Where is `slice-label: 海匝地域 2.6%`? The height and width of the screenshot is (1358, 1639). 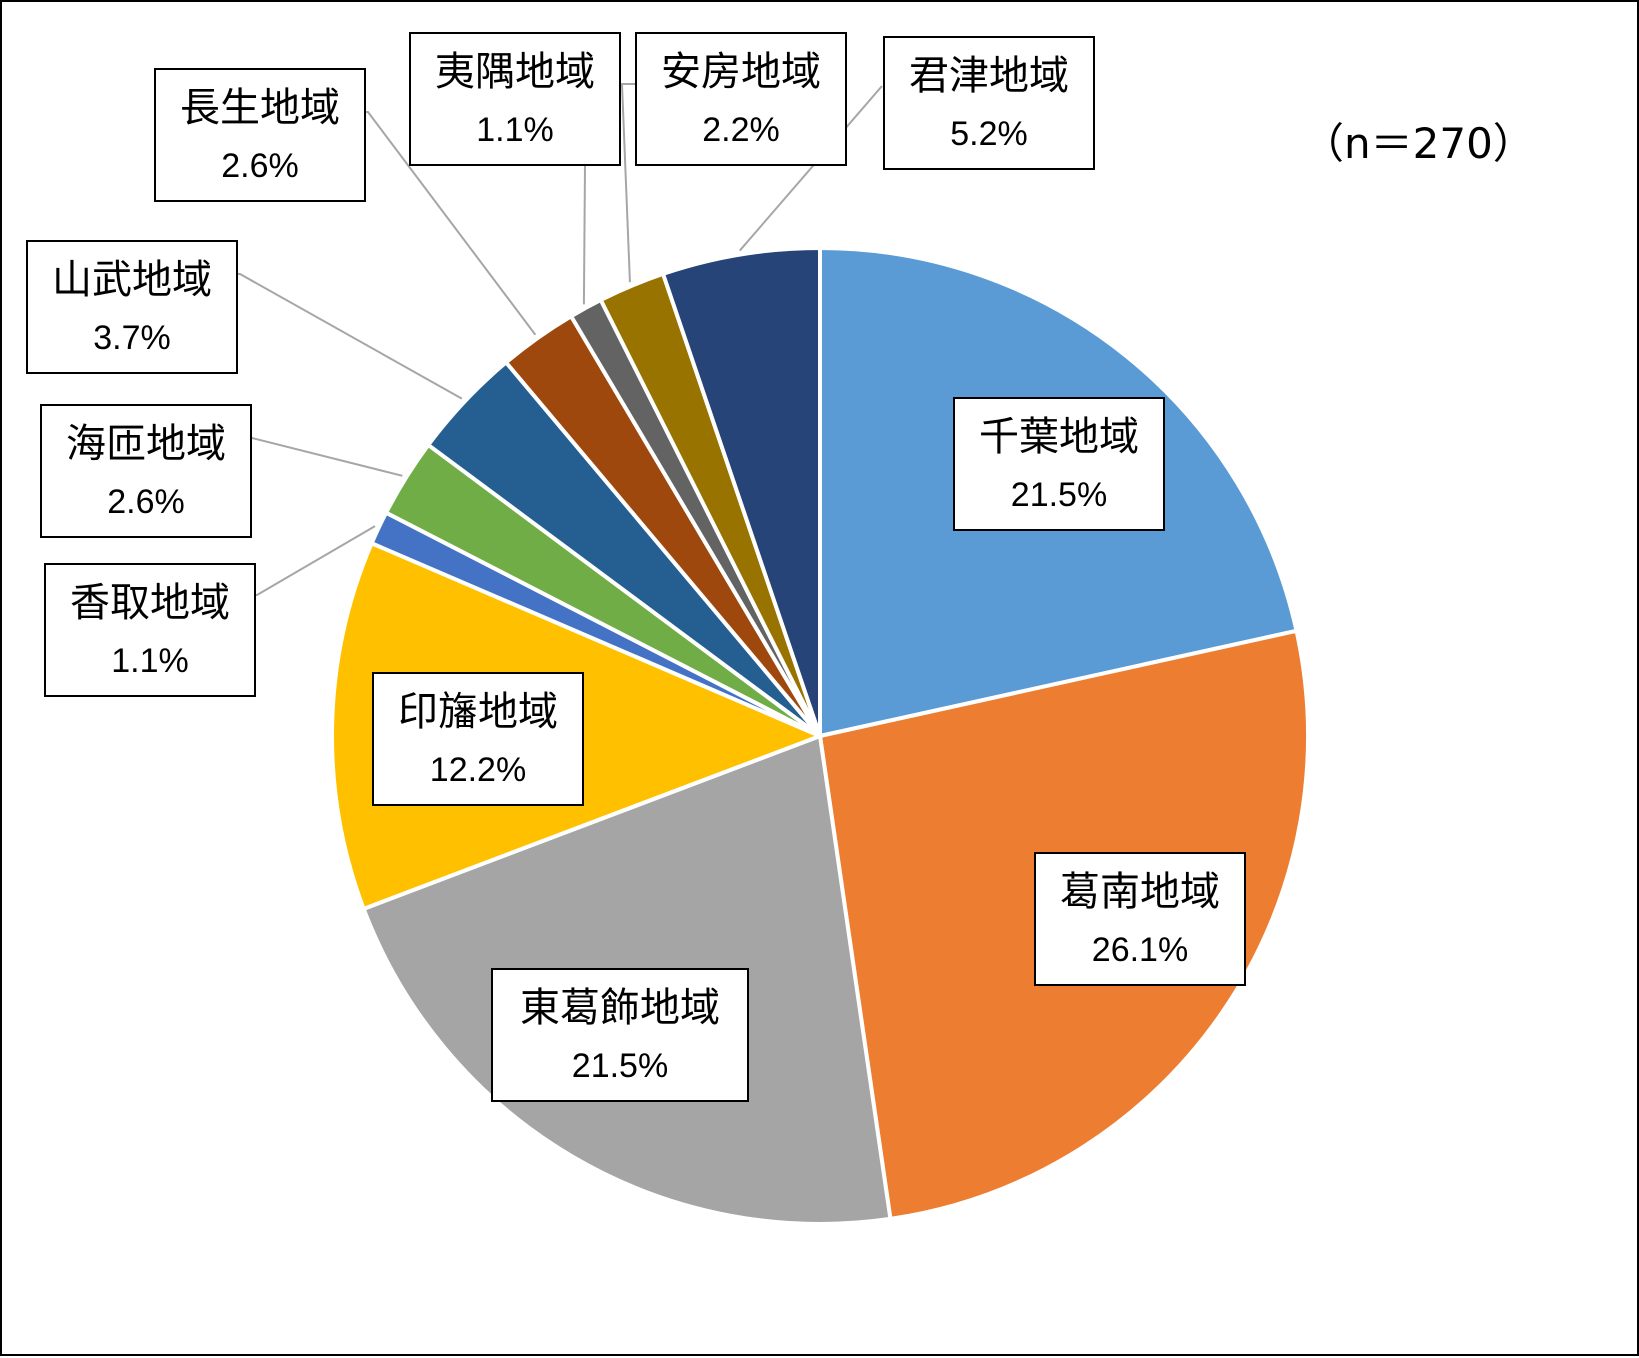 slice-label: 海匝地域 2.6% is located at coordinates (146, 471).